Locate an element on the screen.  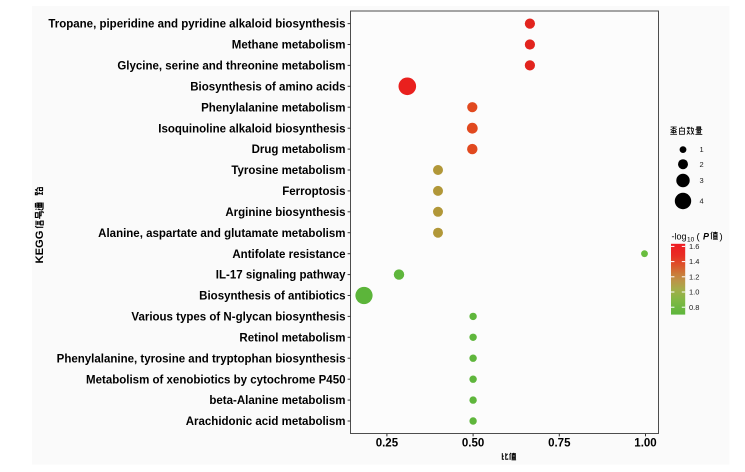
svg-text: 1.6 is located at coordinates (694, 246).